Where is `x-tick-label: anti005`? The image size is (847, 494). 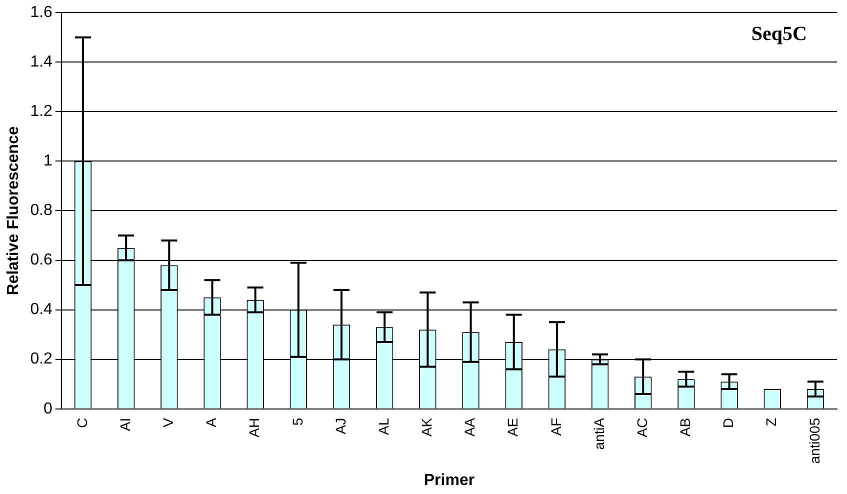
x-tick-label: anti005 is located at coordinates (814, 441).